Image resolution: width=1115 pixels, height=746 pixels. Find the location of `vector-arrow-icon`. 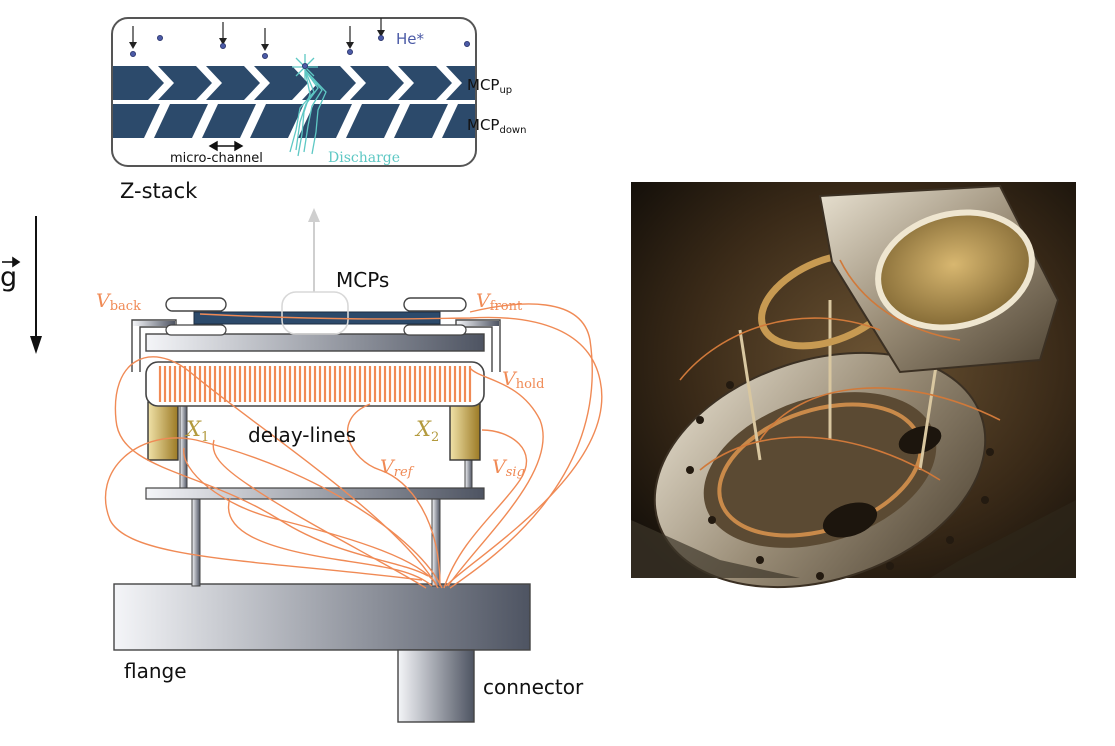

vector-arrow-icon is located at coordinates (11, 262).